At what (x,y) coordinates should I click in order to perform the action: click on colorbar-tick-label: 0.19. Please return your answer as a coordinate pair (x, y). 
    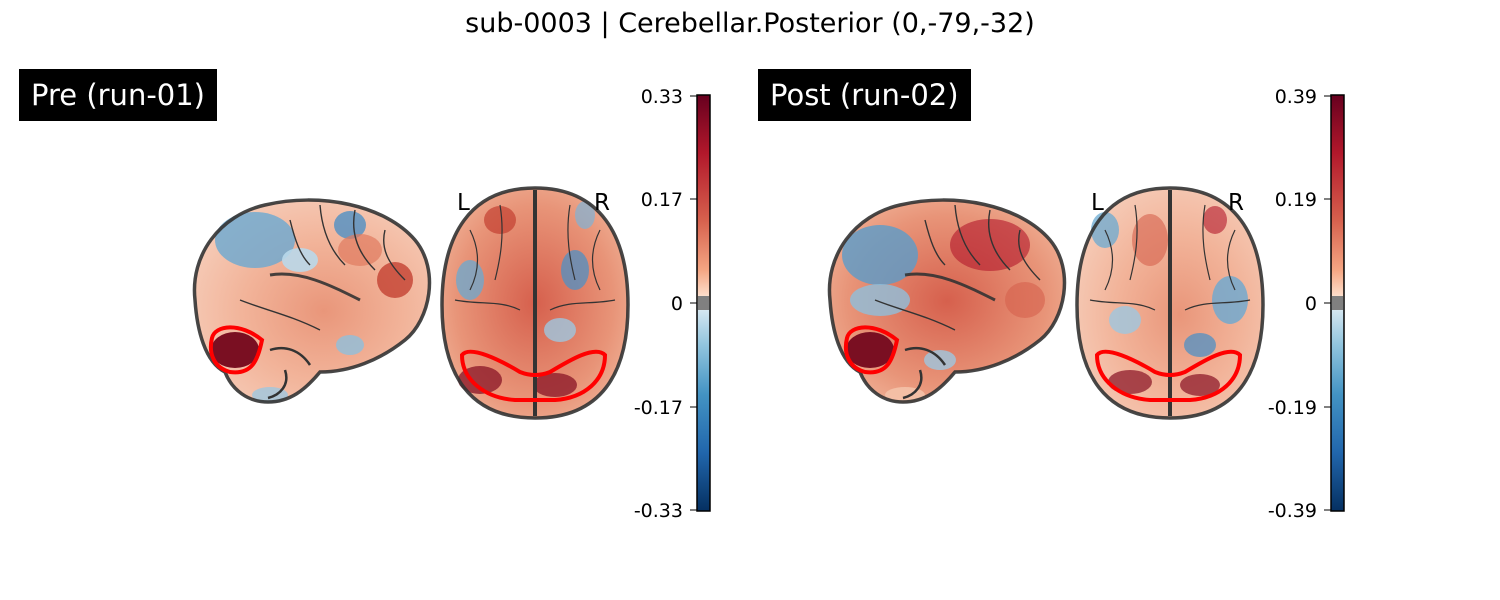
    Looking at the image, I should click on (1295, 200).